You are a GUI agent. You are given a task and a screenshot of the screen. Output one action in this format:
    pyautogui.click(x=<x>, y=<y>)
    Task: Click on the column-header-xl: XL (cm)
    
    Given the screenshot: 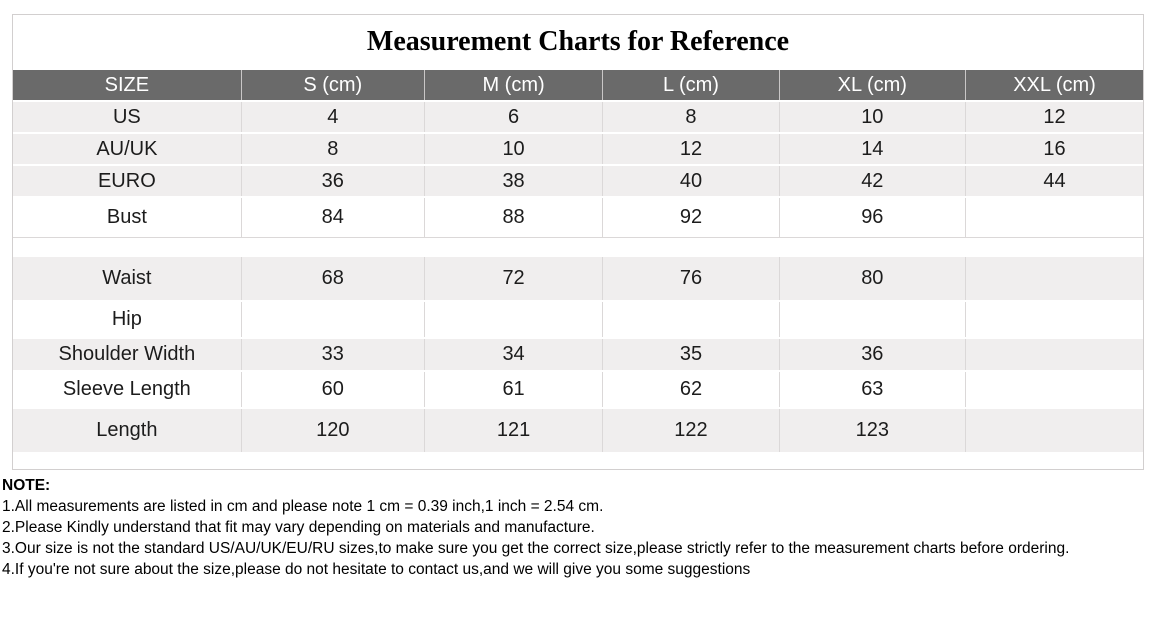 What is the action you would take?
    pyautogui.click(x=872, y=86)
    